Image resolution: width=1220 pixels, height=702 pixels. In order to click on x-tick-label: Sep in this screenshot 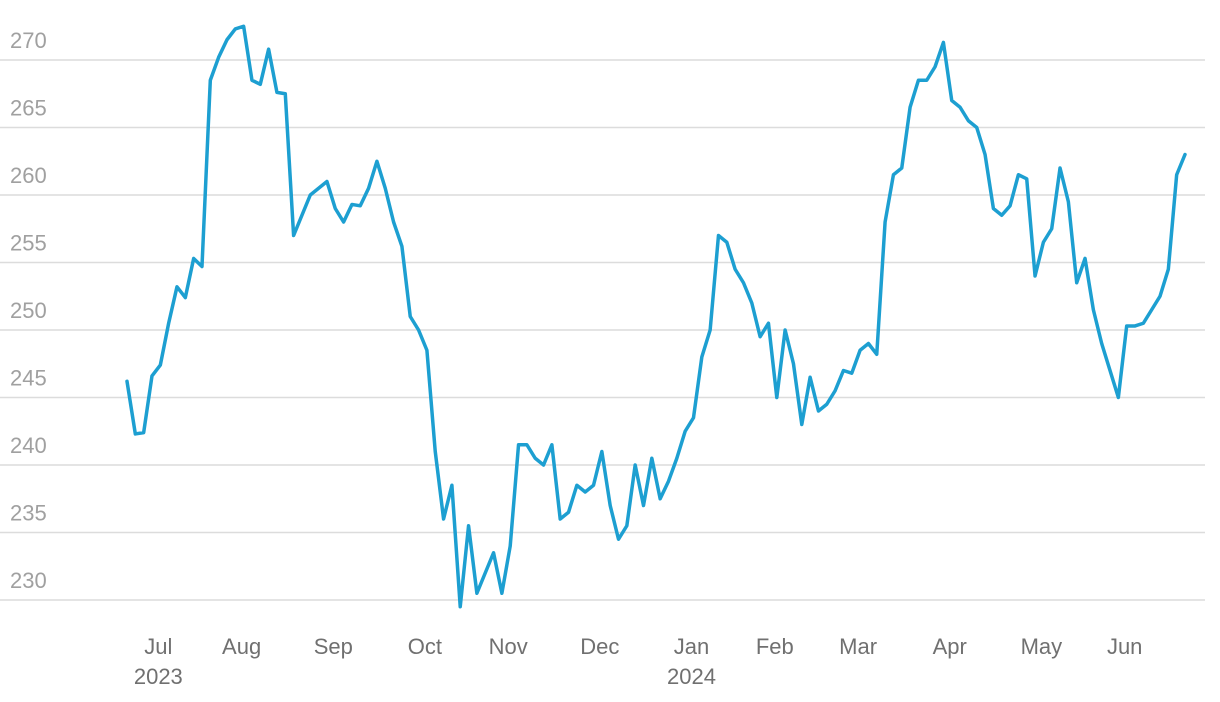, I will do `click(333, 646)`.